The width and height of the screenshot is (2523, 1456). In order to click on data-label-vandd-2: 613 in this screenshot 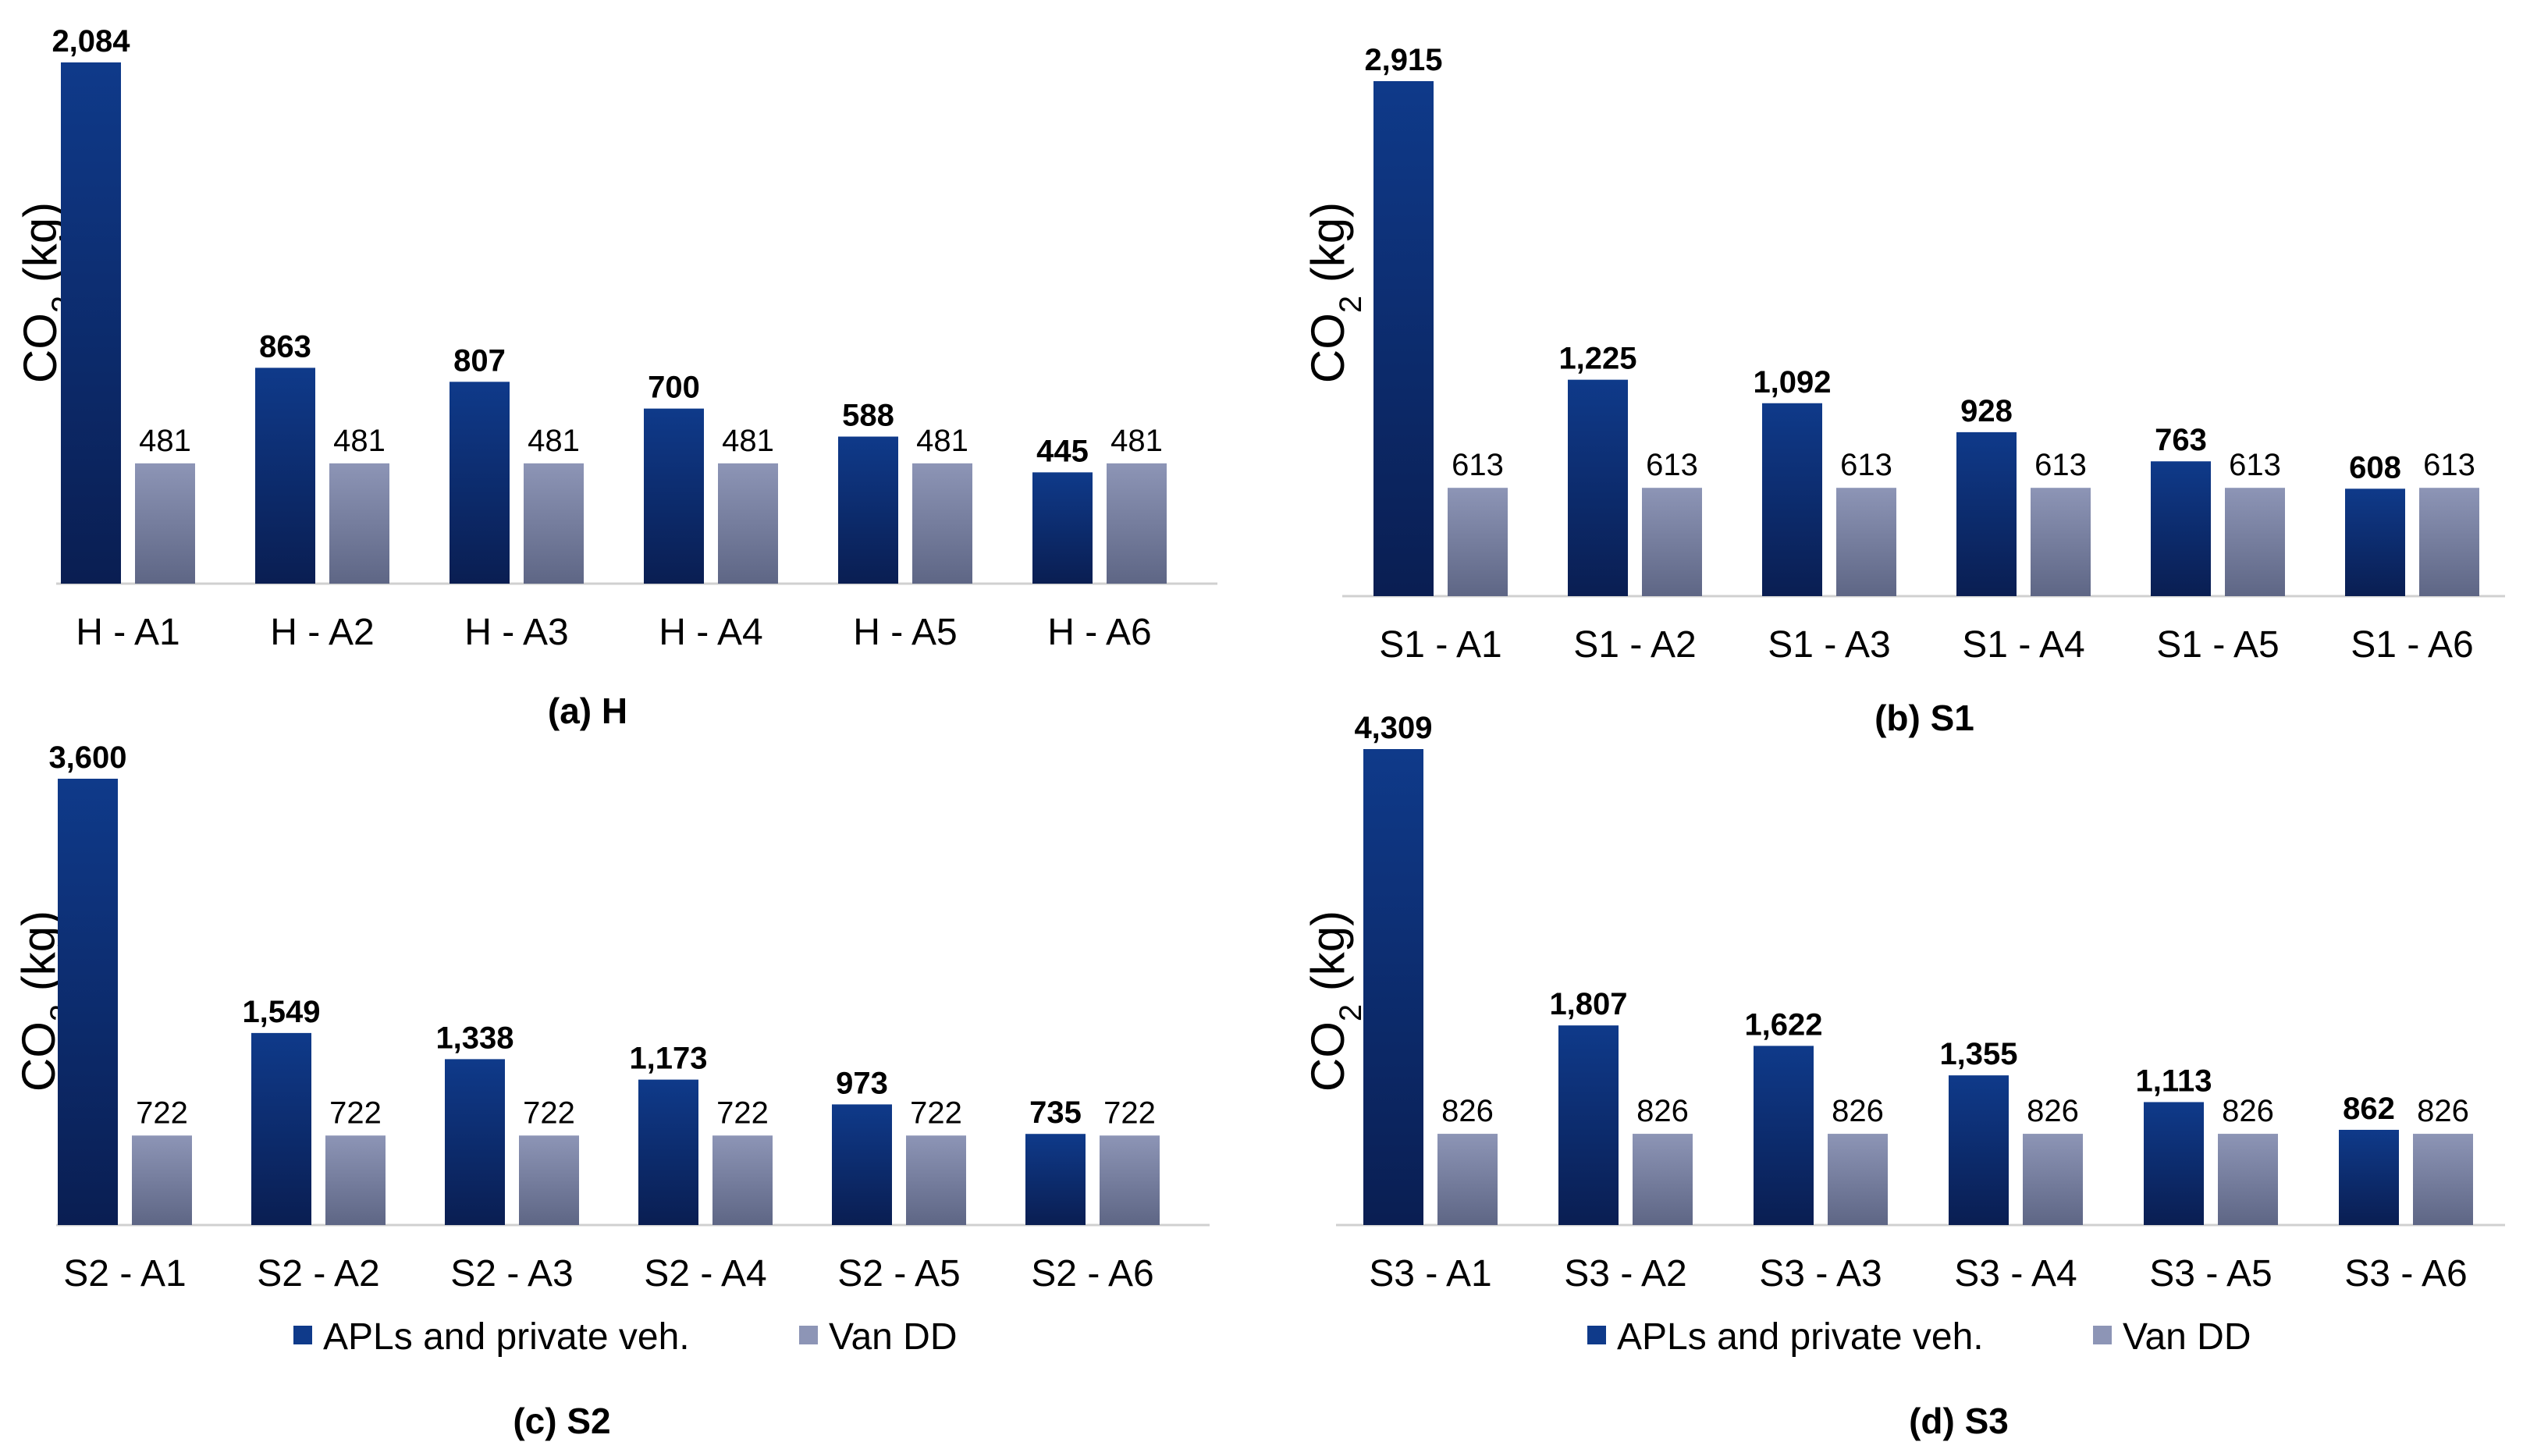, I will do `click(1672, 465)`.